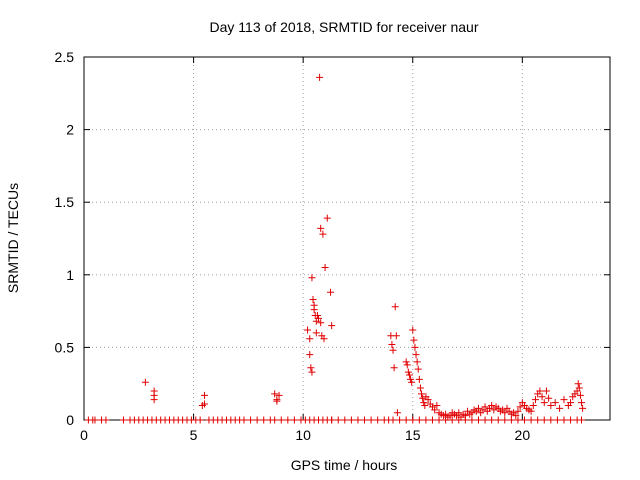  What do you see at coordinates (65, 57) in the screenshot?
I see `y-tick-label: 2.5` at bounding box center [65, 57].